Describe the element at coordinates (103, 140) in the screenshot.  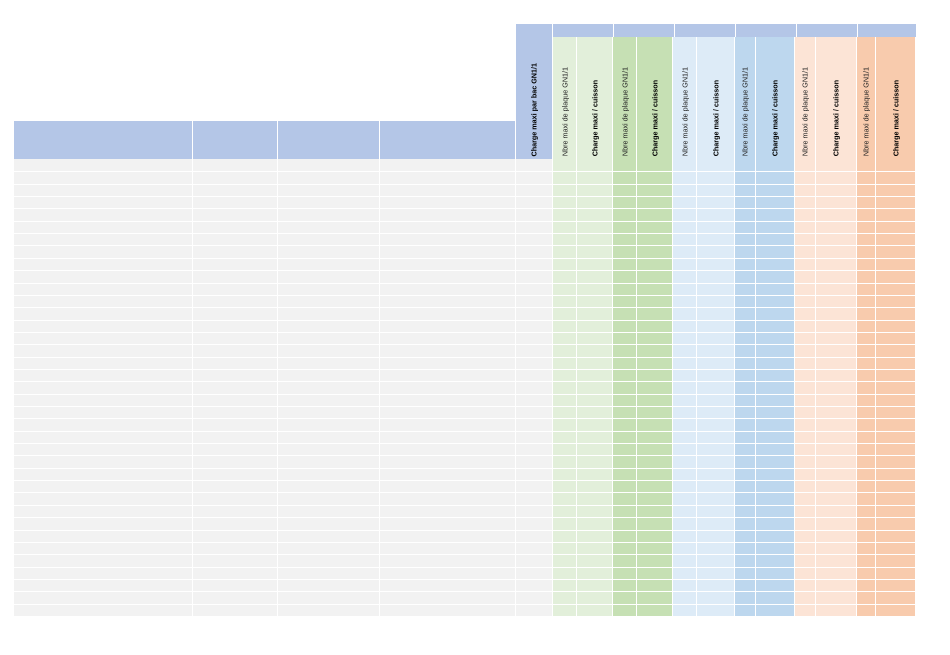
I see `header-cell-a` at that location.